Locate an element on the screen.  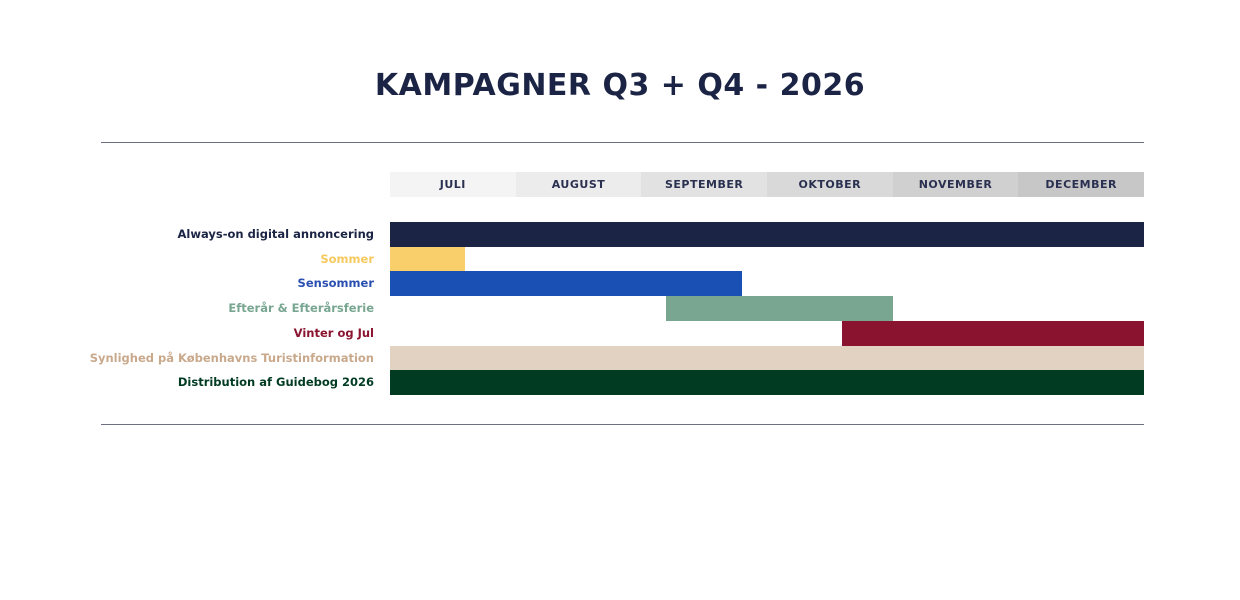
month-juli: JULI is located at coordinates (453, 184).